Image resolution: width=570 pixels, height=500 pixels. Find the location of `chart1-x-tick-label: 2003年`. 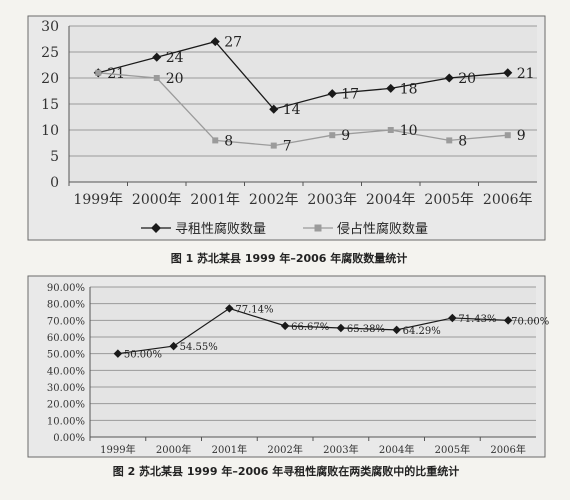

chart1-x-tick-label: 2003年 is located at coordinates (332, 200).